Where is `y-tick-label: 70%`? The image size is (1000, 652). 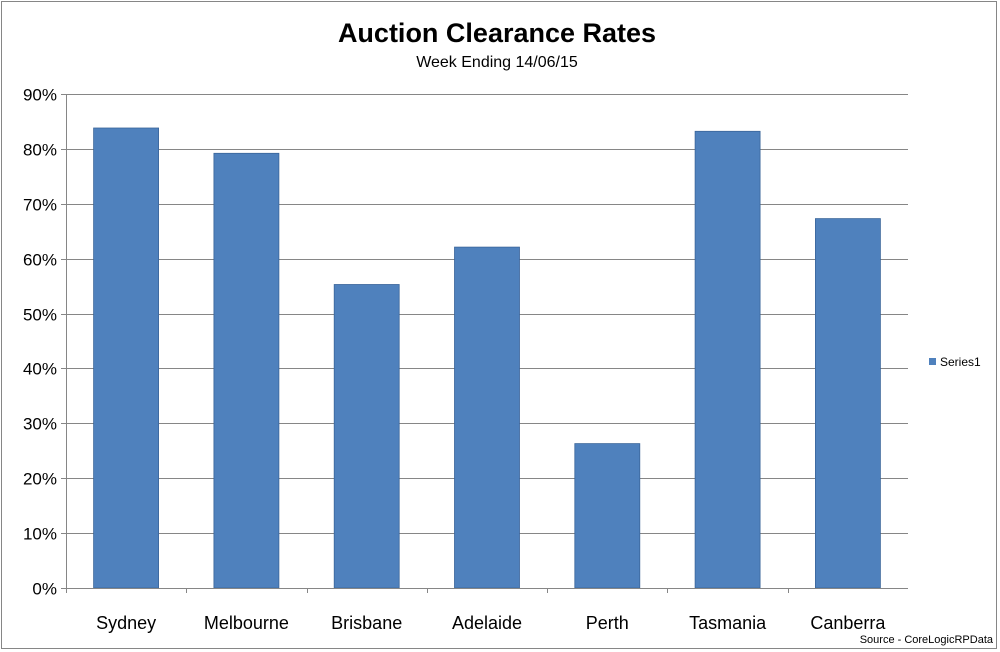
y-tick-label: 70% is located at coordinates (40, 205).